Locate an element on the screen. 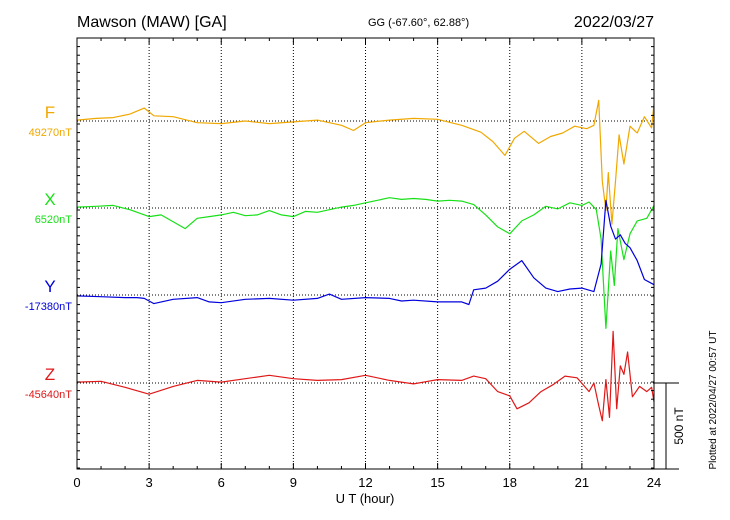 The height and width of the screenshot is (520, 730). series-baseline-Y: -17380nT is located at coordinates (48, 307).